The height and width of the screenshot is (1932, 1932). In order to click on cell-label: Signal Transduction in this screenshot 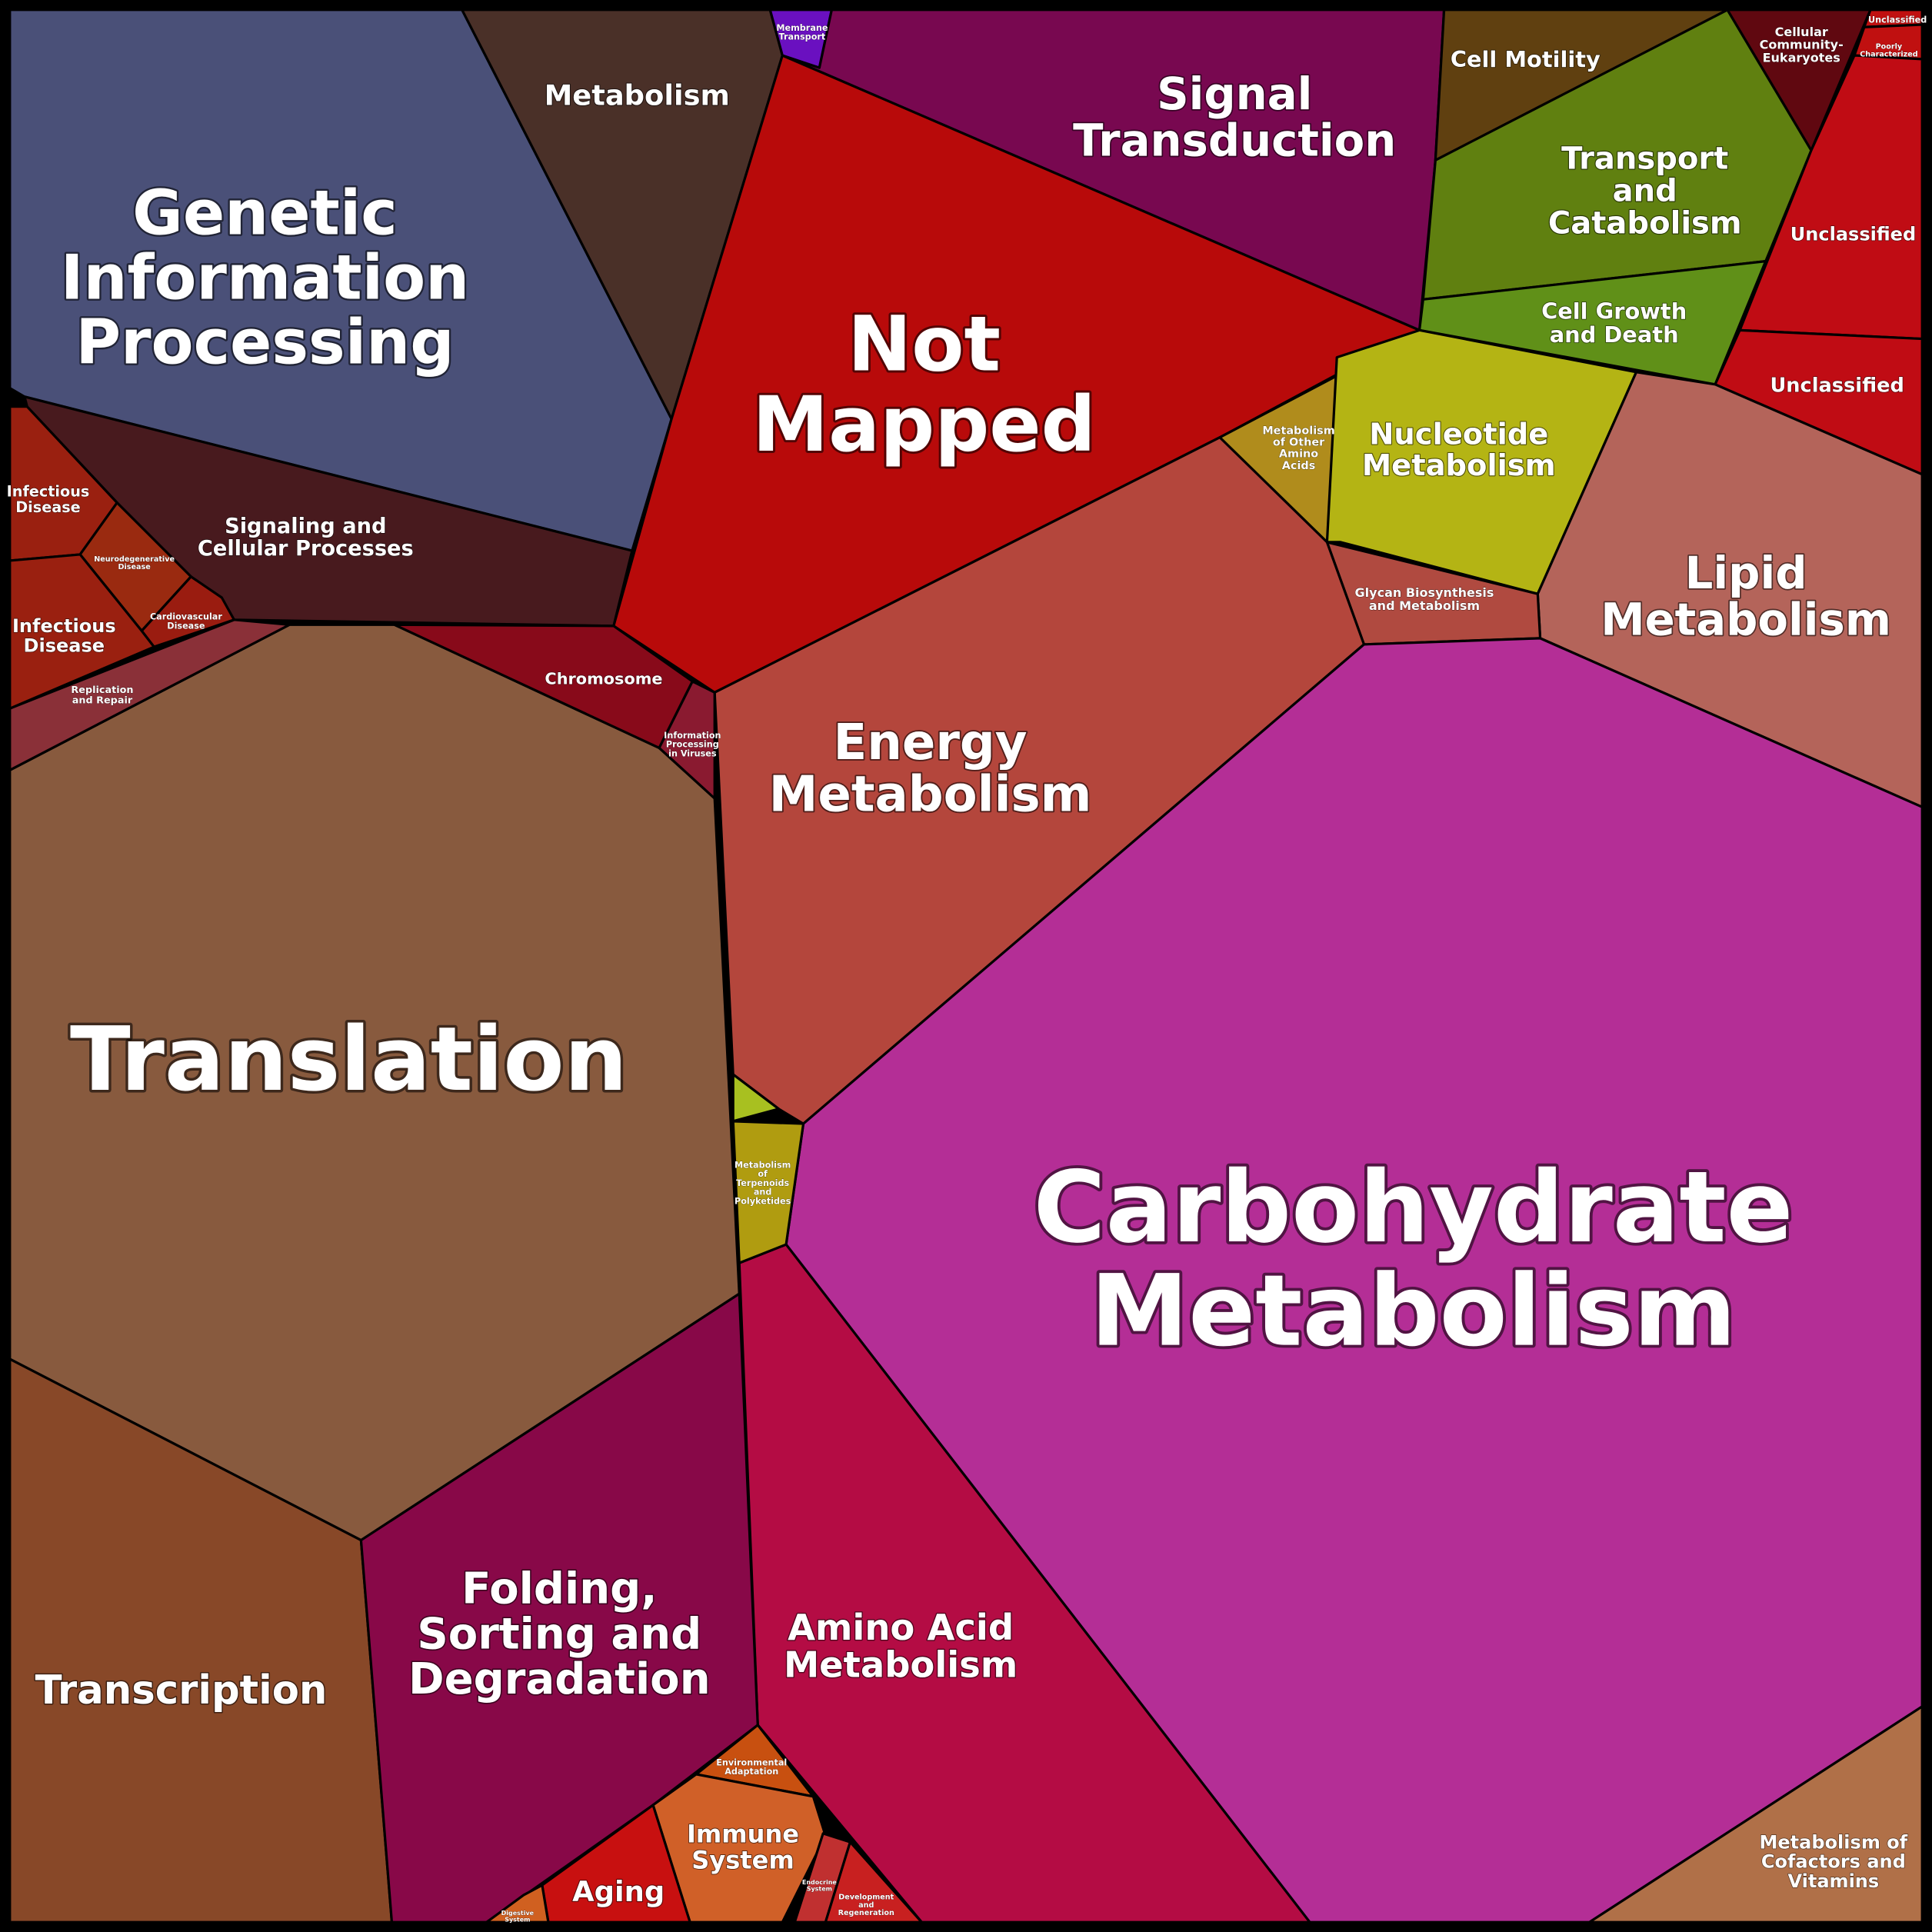, I will do `click(1234, 117)`.